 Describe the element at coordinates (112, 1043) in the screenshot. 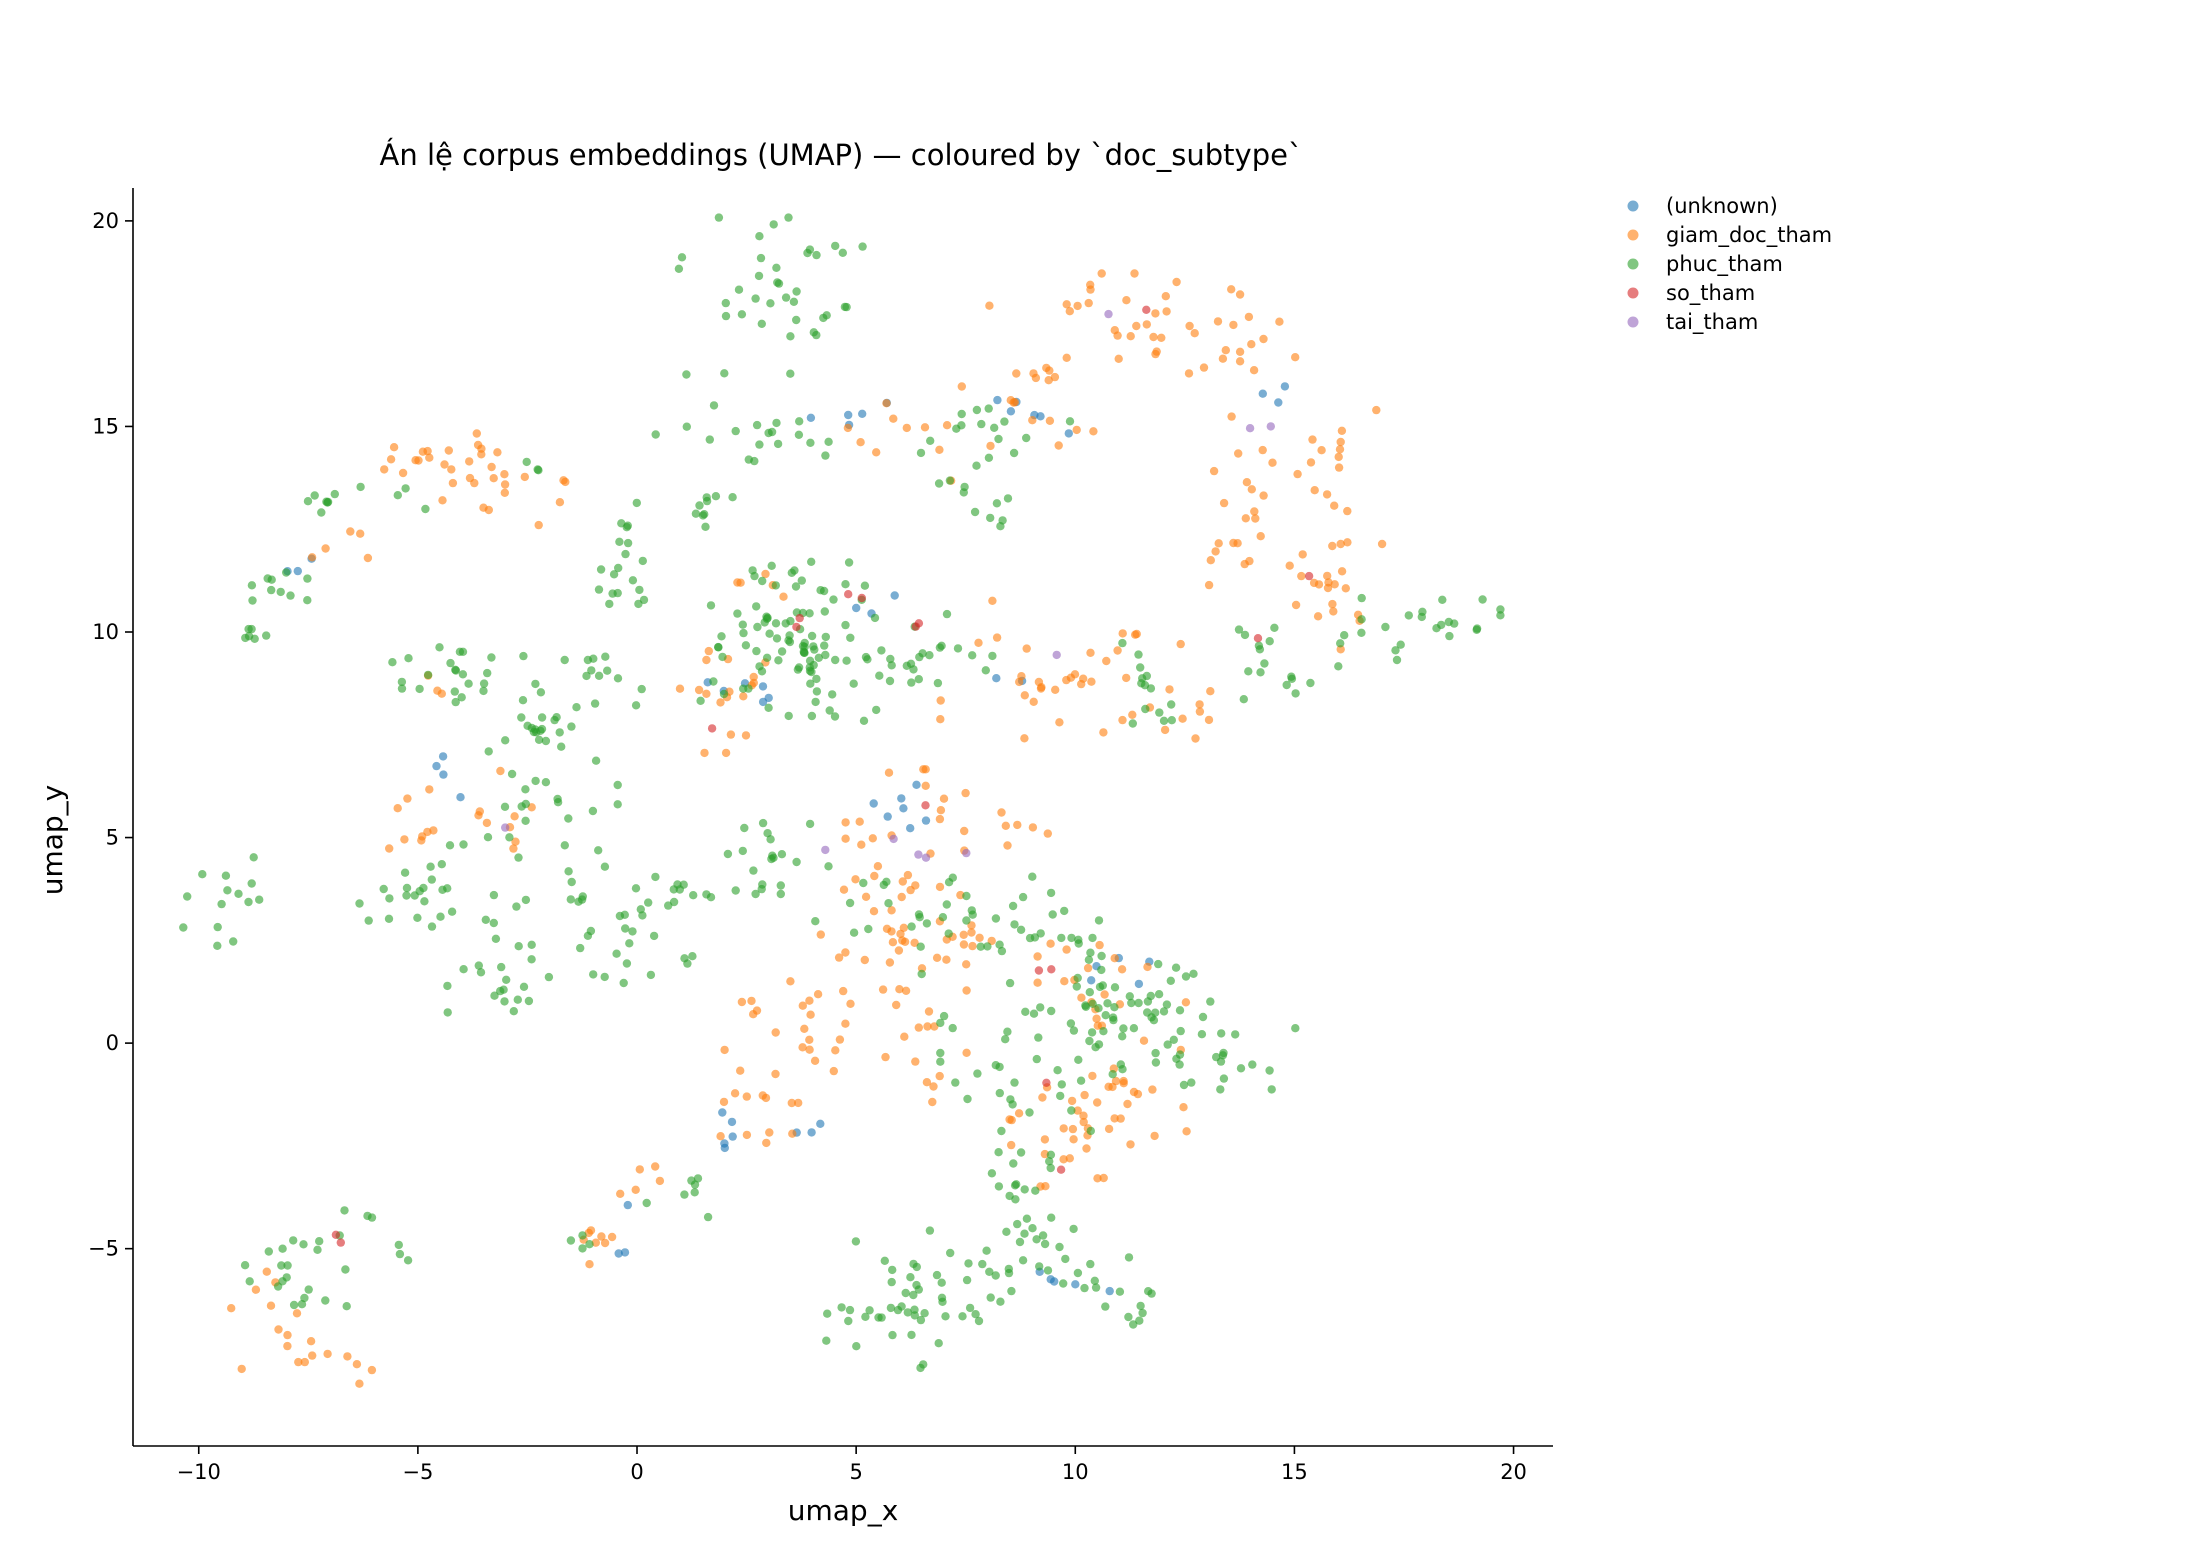

I see `y-tick-label-1: 0` at that location.